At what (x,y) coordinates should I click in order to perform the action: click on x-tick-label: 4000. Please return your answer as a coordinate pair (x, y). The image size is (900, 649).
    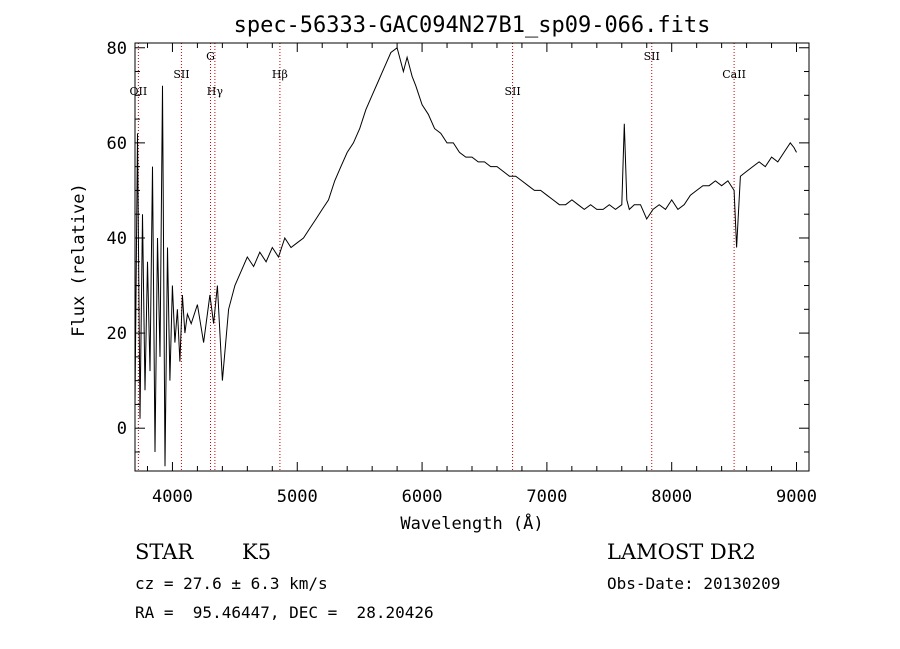
    Looking at the image, I should click on (172, 497).